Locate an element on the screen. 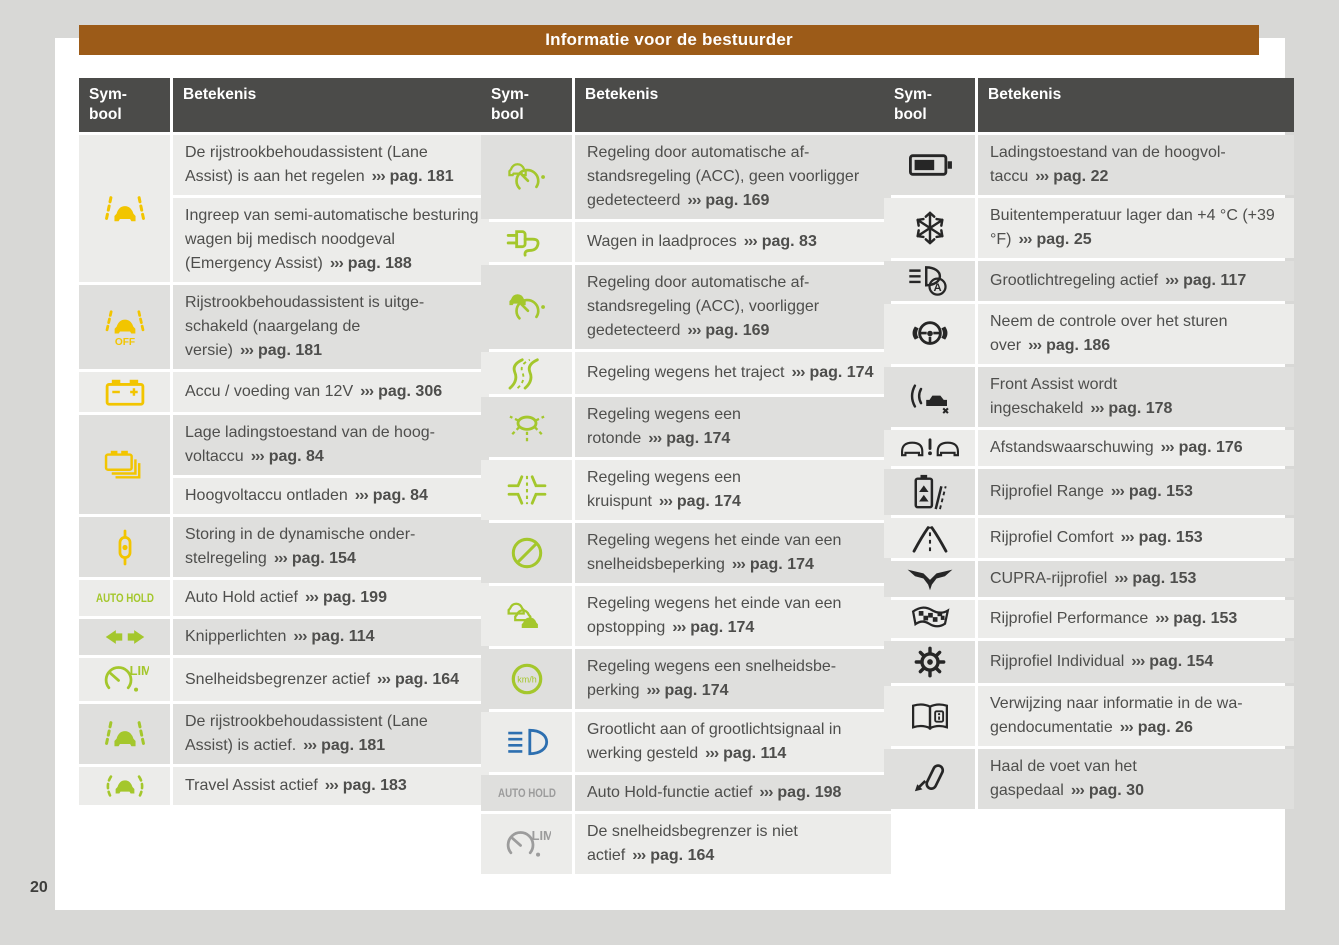 Image resolution: width=1339 pixels, height=945 pixels. table-row: Hoogvoltaccu ontladen ››› pag. 84 is located at coordinates (284, 496).